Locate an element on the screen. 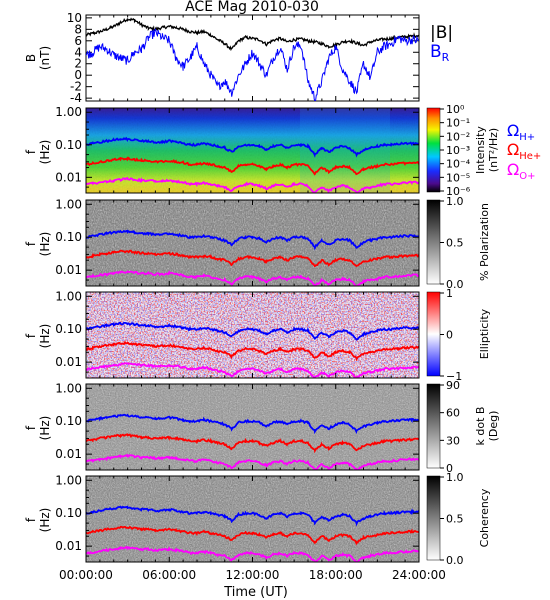 This screenshot has height=600, width=550. polarization-colorbar-title: % Polarization is located at coordinates (484, 242).